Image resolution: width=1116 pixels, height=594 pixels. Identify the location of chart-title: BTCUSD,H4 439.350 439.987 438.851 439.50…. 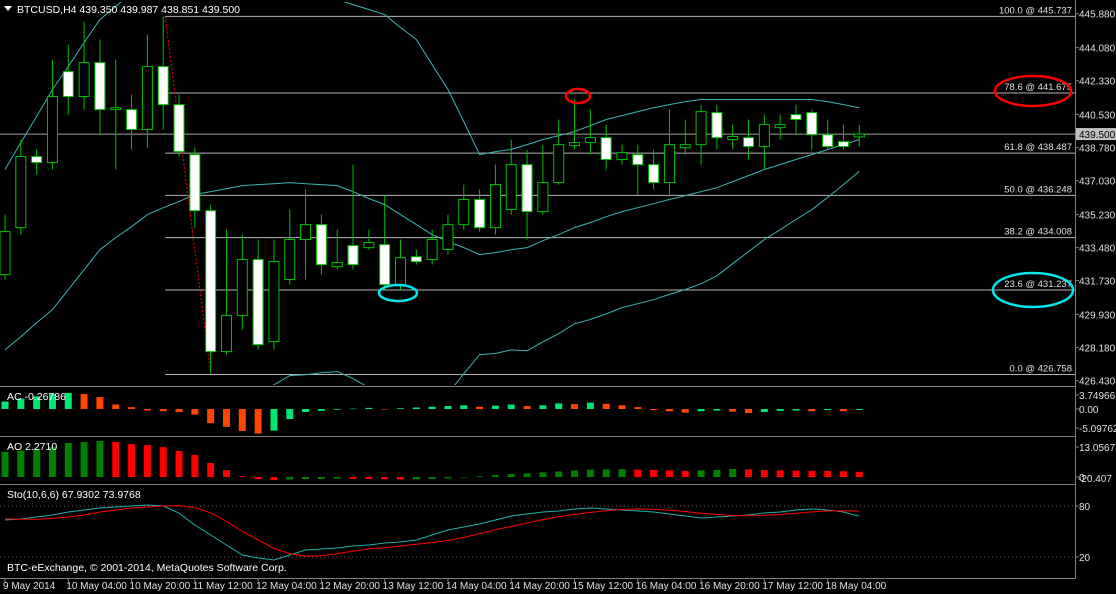
(128, 10).